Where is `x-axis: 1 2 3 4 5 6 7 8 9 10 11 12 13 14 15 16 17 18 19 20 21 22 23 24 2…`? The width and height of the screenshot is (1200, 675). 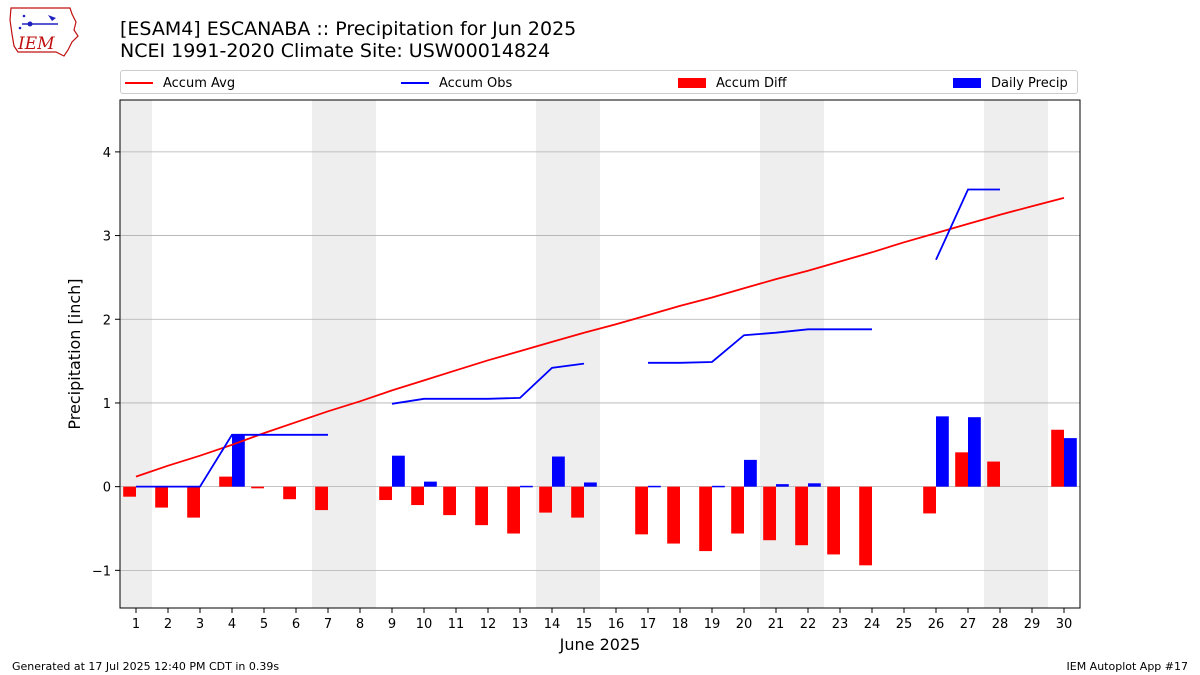
x-axis: 1 2 3 4 5 6 7 8 9 10 11 12 13 14 15 16 17 18 19 20 21 22 23 24 2… is located at coordinates (602, 620).